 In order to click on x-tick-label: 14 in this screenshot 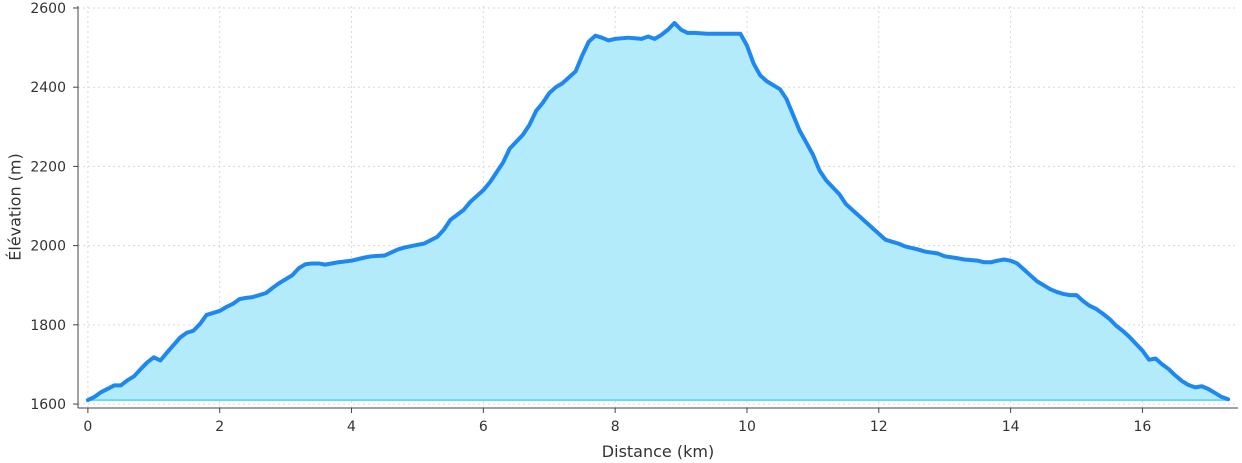, I will do `click(1011, 427)`.